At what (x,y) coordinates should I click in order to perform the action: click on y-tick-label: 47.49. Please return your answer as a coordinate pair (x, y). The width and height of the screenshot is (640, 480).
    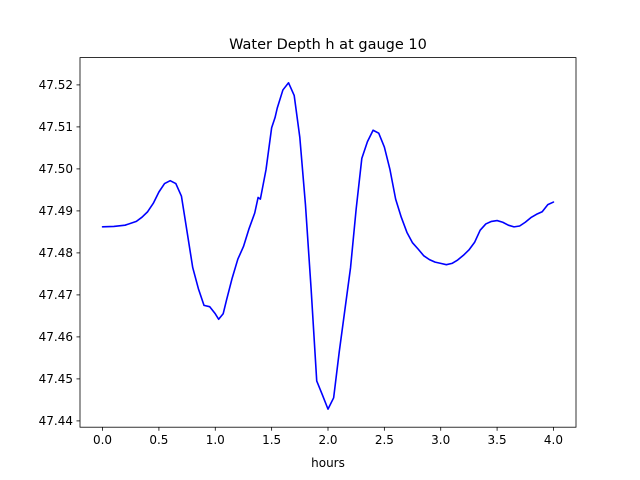
    Looking at the image, I should click on (56, 211).